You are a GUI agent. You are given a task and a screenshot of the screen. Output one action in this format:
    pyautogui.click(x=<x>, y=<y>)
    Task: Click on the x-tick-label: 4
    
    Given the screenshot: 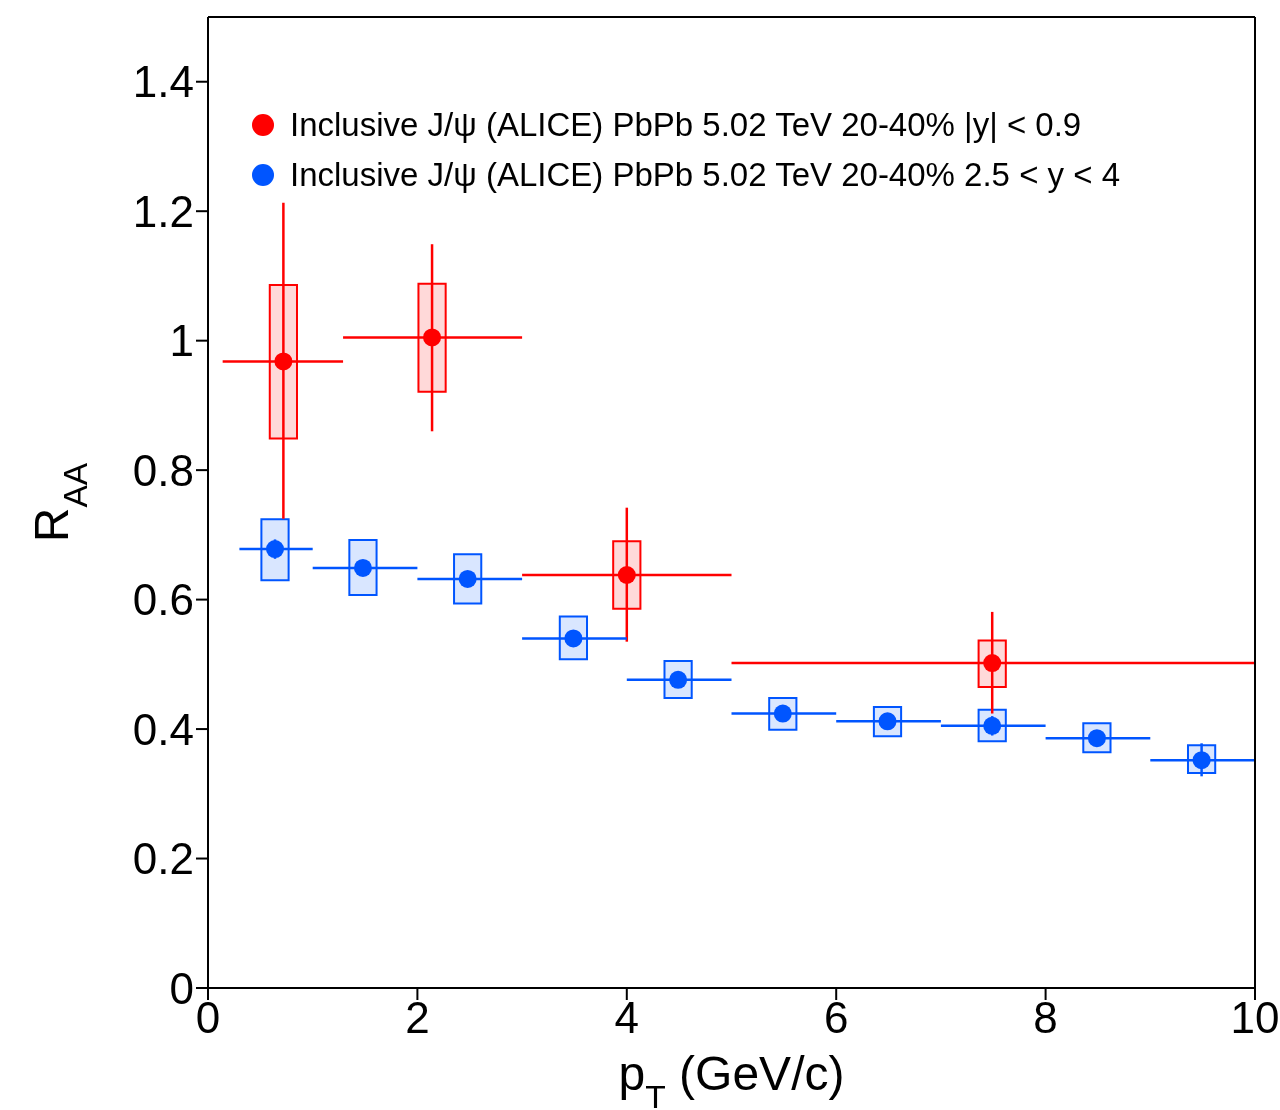 What is the action you would take?
    pyautogui.click(x=627, y=1018)
    